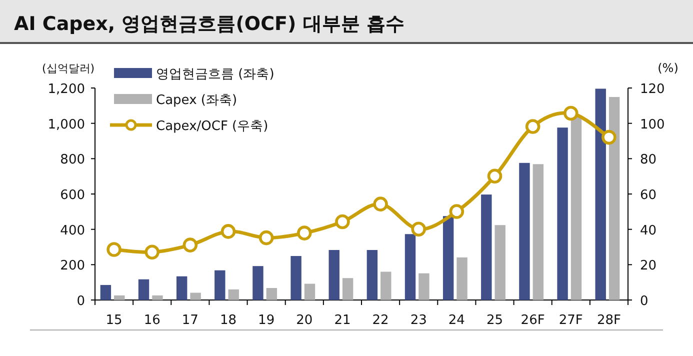 The image size is (693, 356). What do you see at coordinates (456, 320) in the screenshot?
I see `xtick: 24` at bounding box center [456, 320].